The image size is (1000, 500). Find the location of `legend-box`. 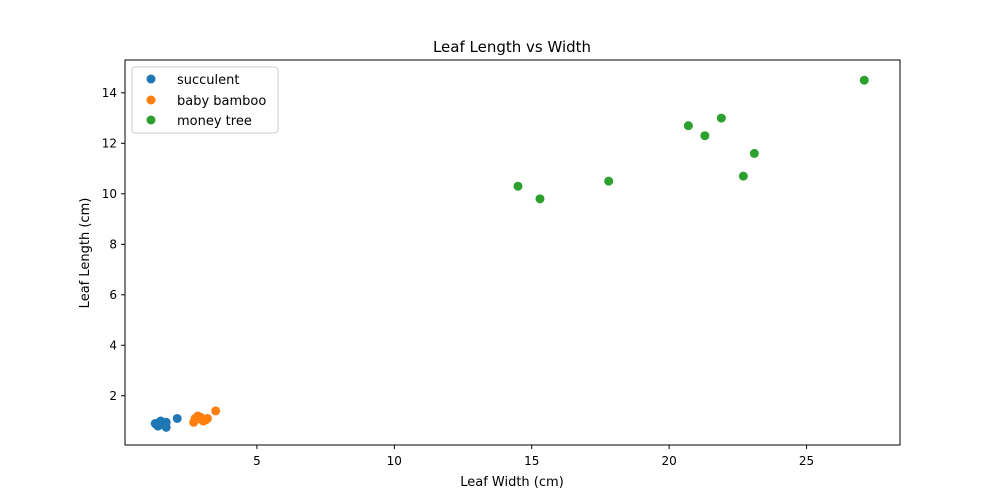

legend-box is located at coordinates (205, 100).